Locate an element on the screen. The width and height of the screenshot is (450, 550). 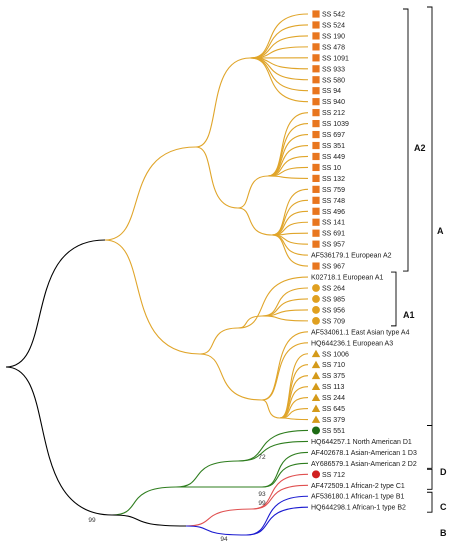
taxon-label: SS 449 is located at coordinates (333, 157).